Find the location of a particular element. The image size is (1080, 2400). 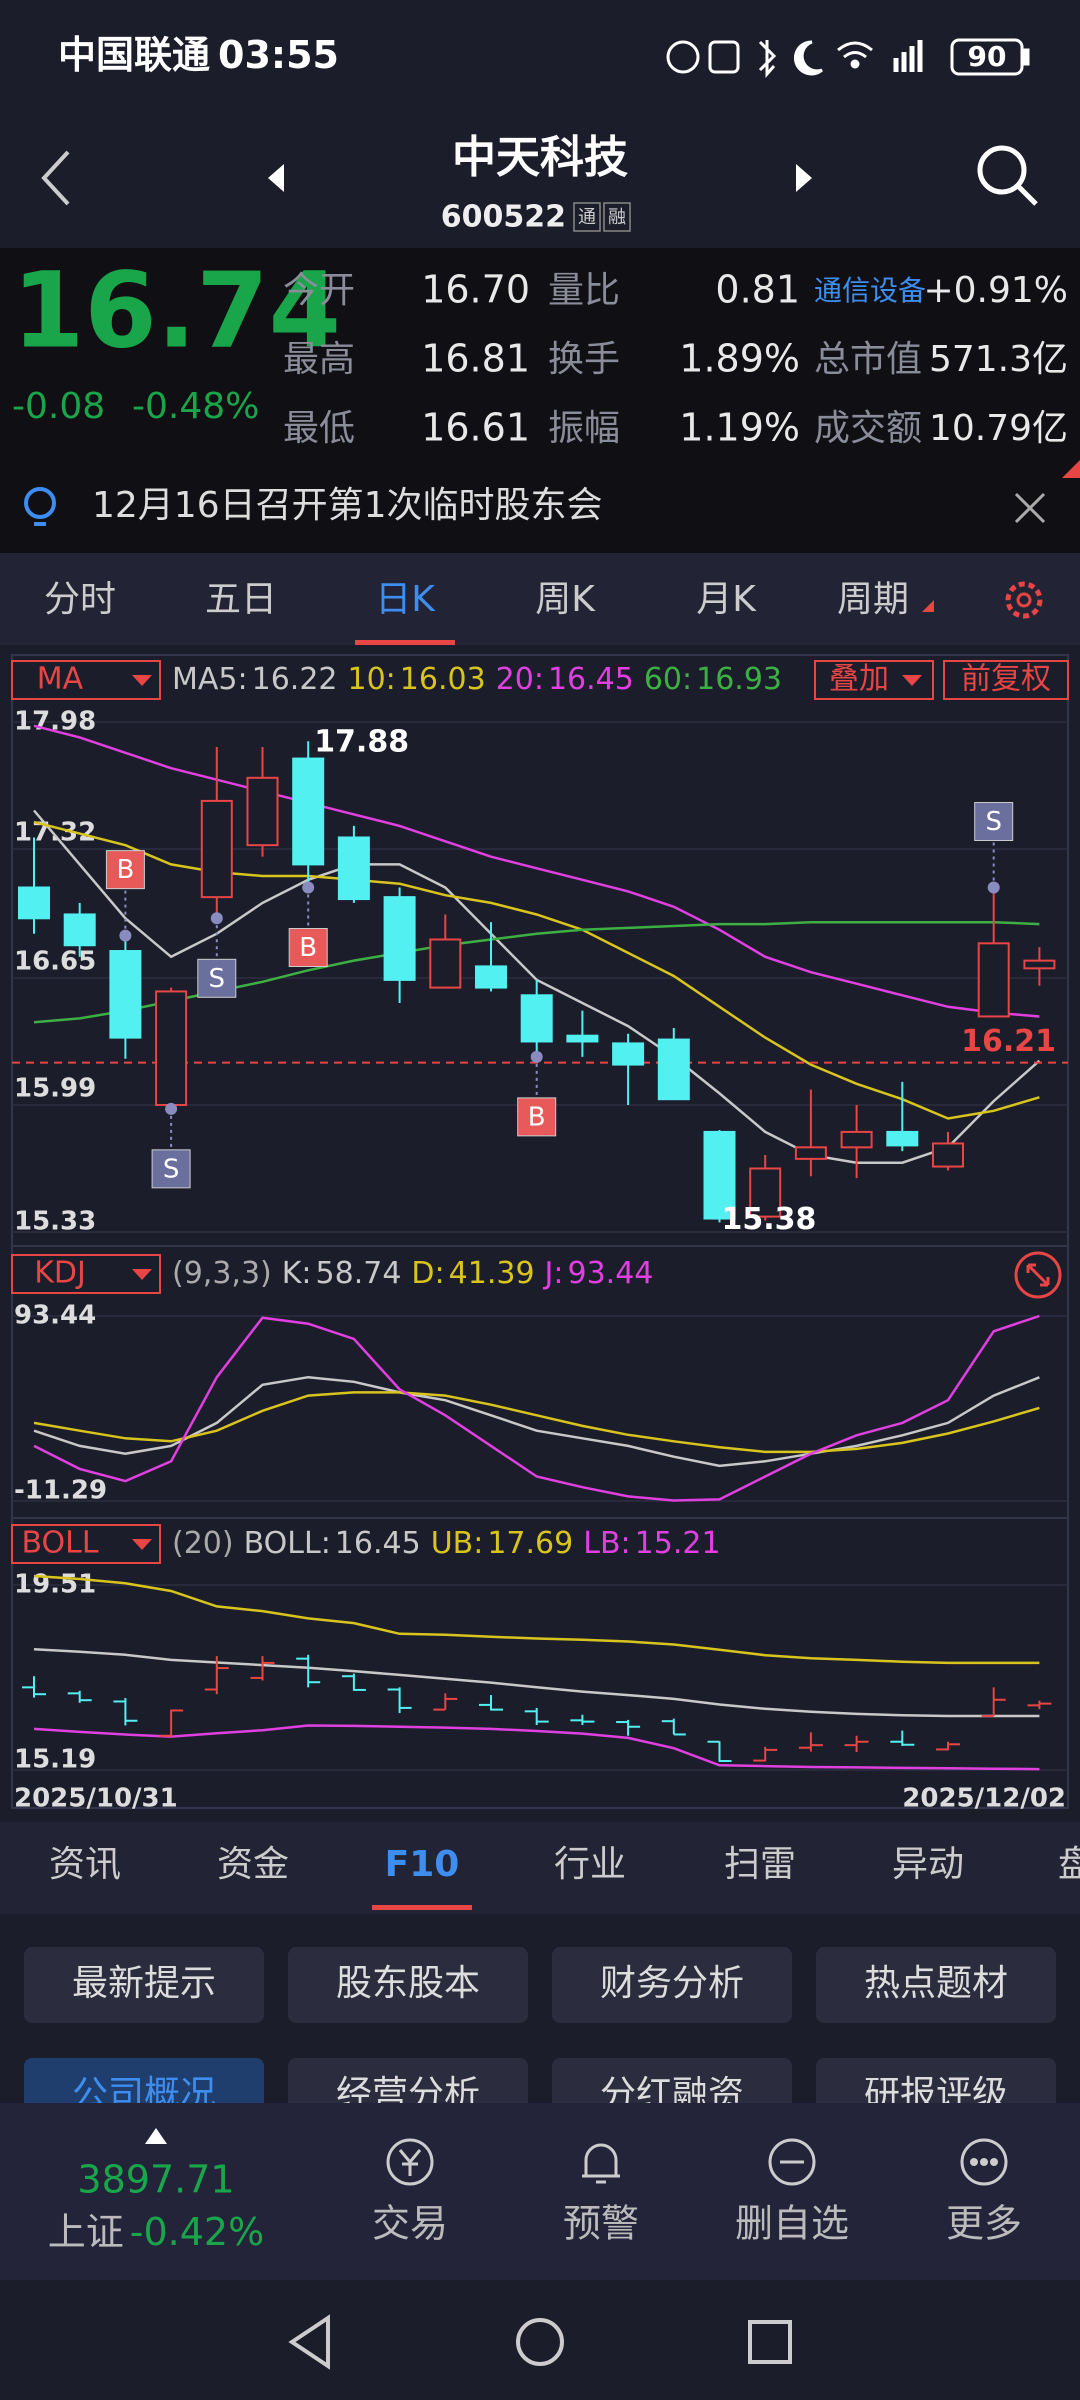

next-stock is located at coordinates (804, 178).